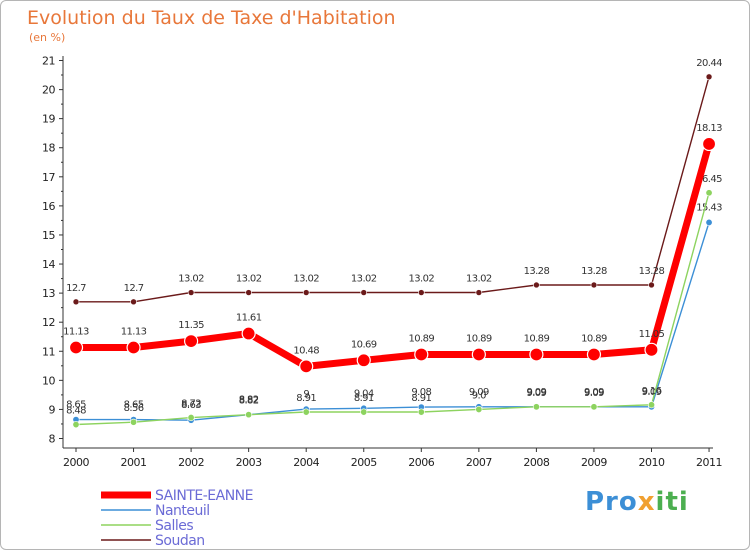  Describe the element at coordinates (76, 302) in the screenshot. I see `point-soudan-2000` at that location.